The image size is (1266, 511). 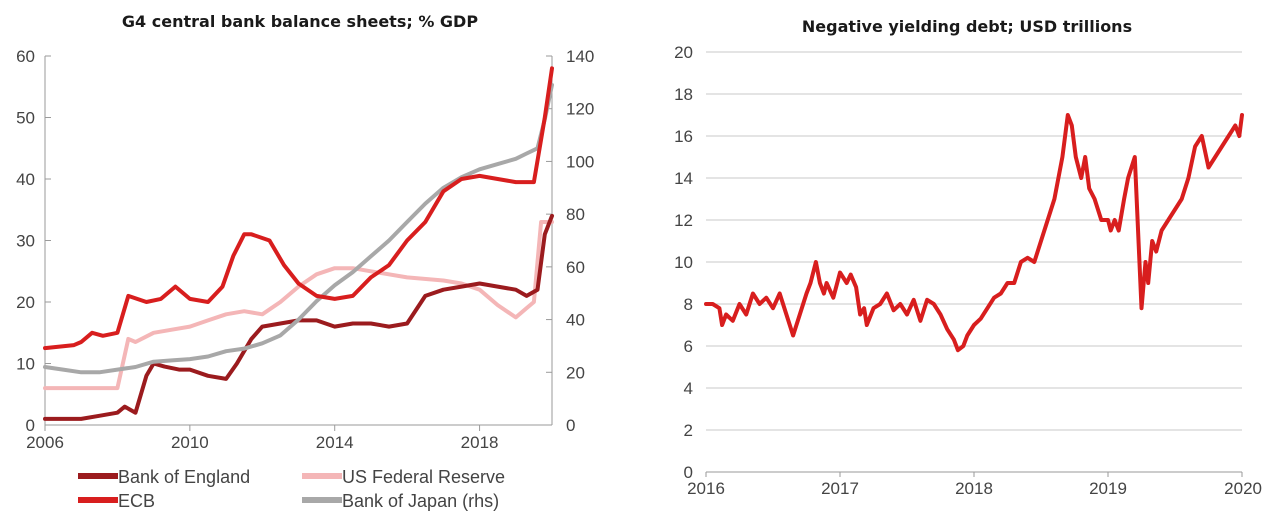 What do you see at coordinates (25, 179) in the screenshot?
I see `left-y-tick-label: 40` at bounding box center [25, 179].